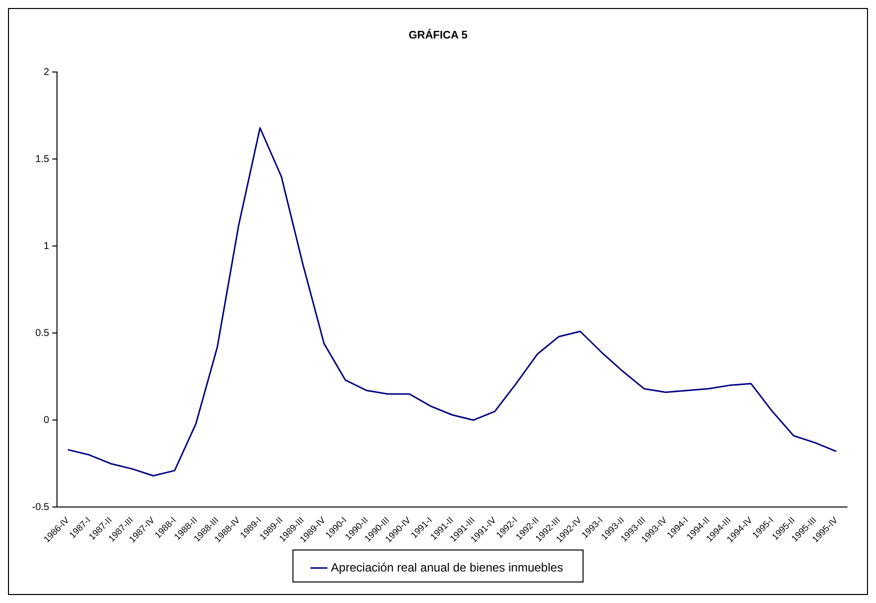 This screenshot has height=603, width=876. Describe the element at coordinates (47, 246) in the screenshot. I see `y-tick-label: 1` at that location.